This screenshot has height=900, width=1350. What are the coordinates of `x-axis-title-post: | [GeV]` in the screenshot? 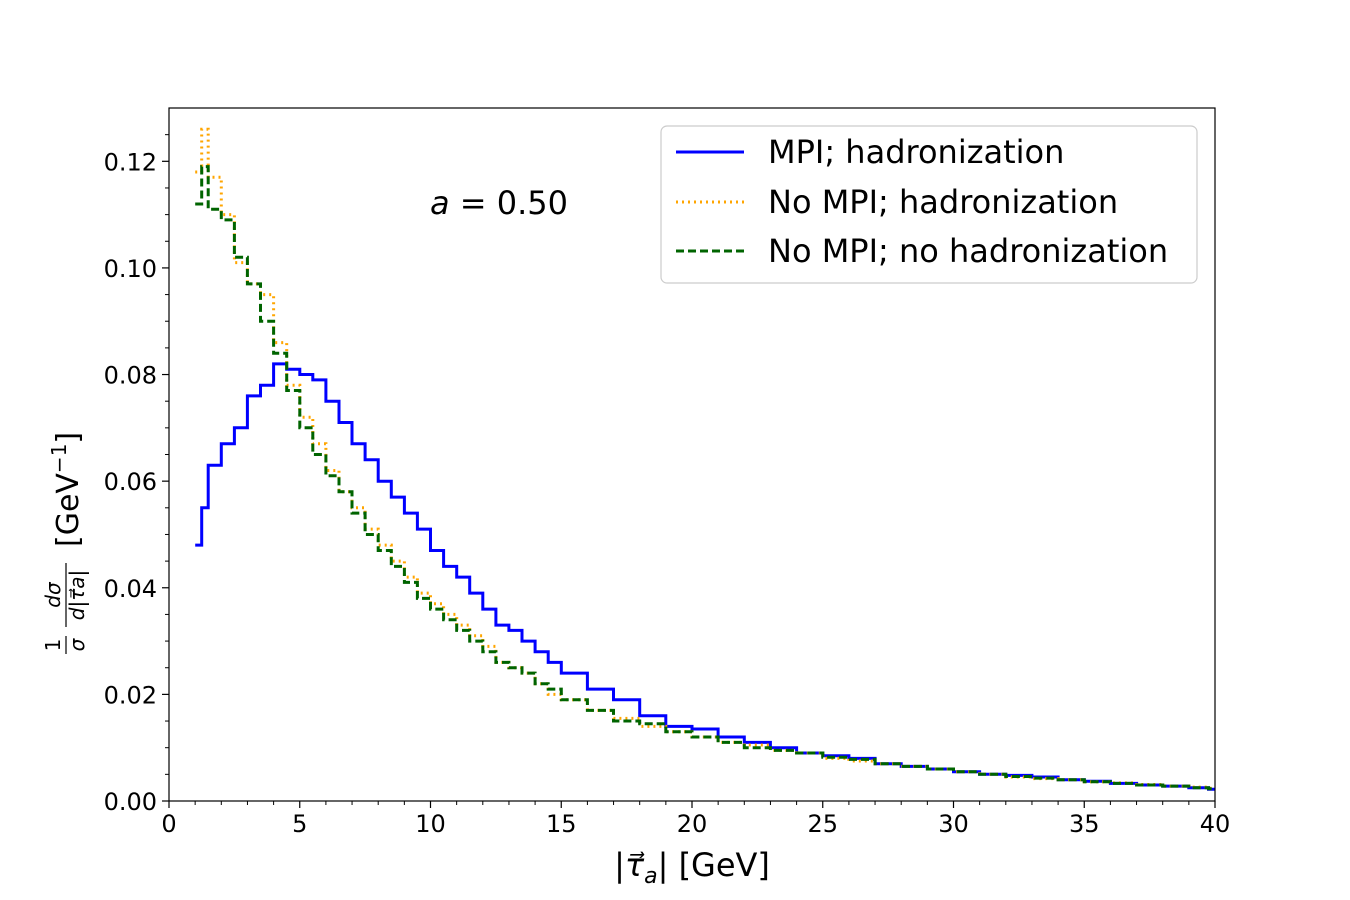 It's located at (714, 865).